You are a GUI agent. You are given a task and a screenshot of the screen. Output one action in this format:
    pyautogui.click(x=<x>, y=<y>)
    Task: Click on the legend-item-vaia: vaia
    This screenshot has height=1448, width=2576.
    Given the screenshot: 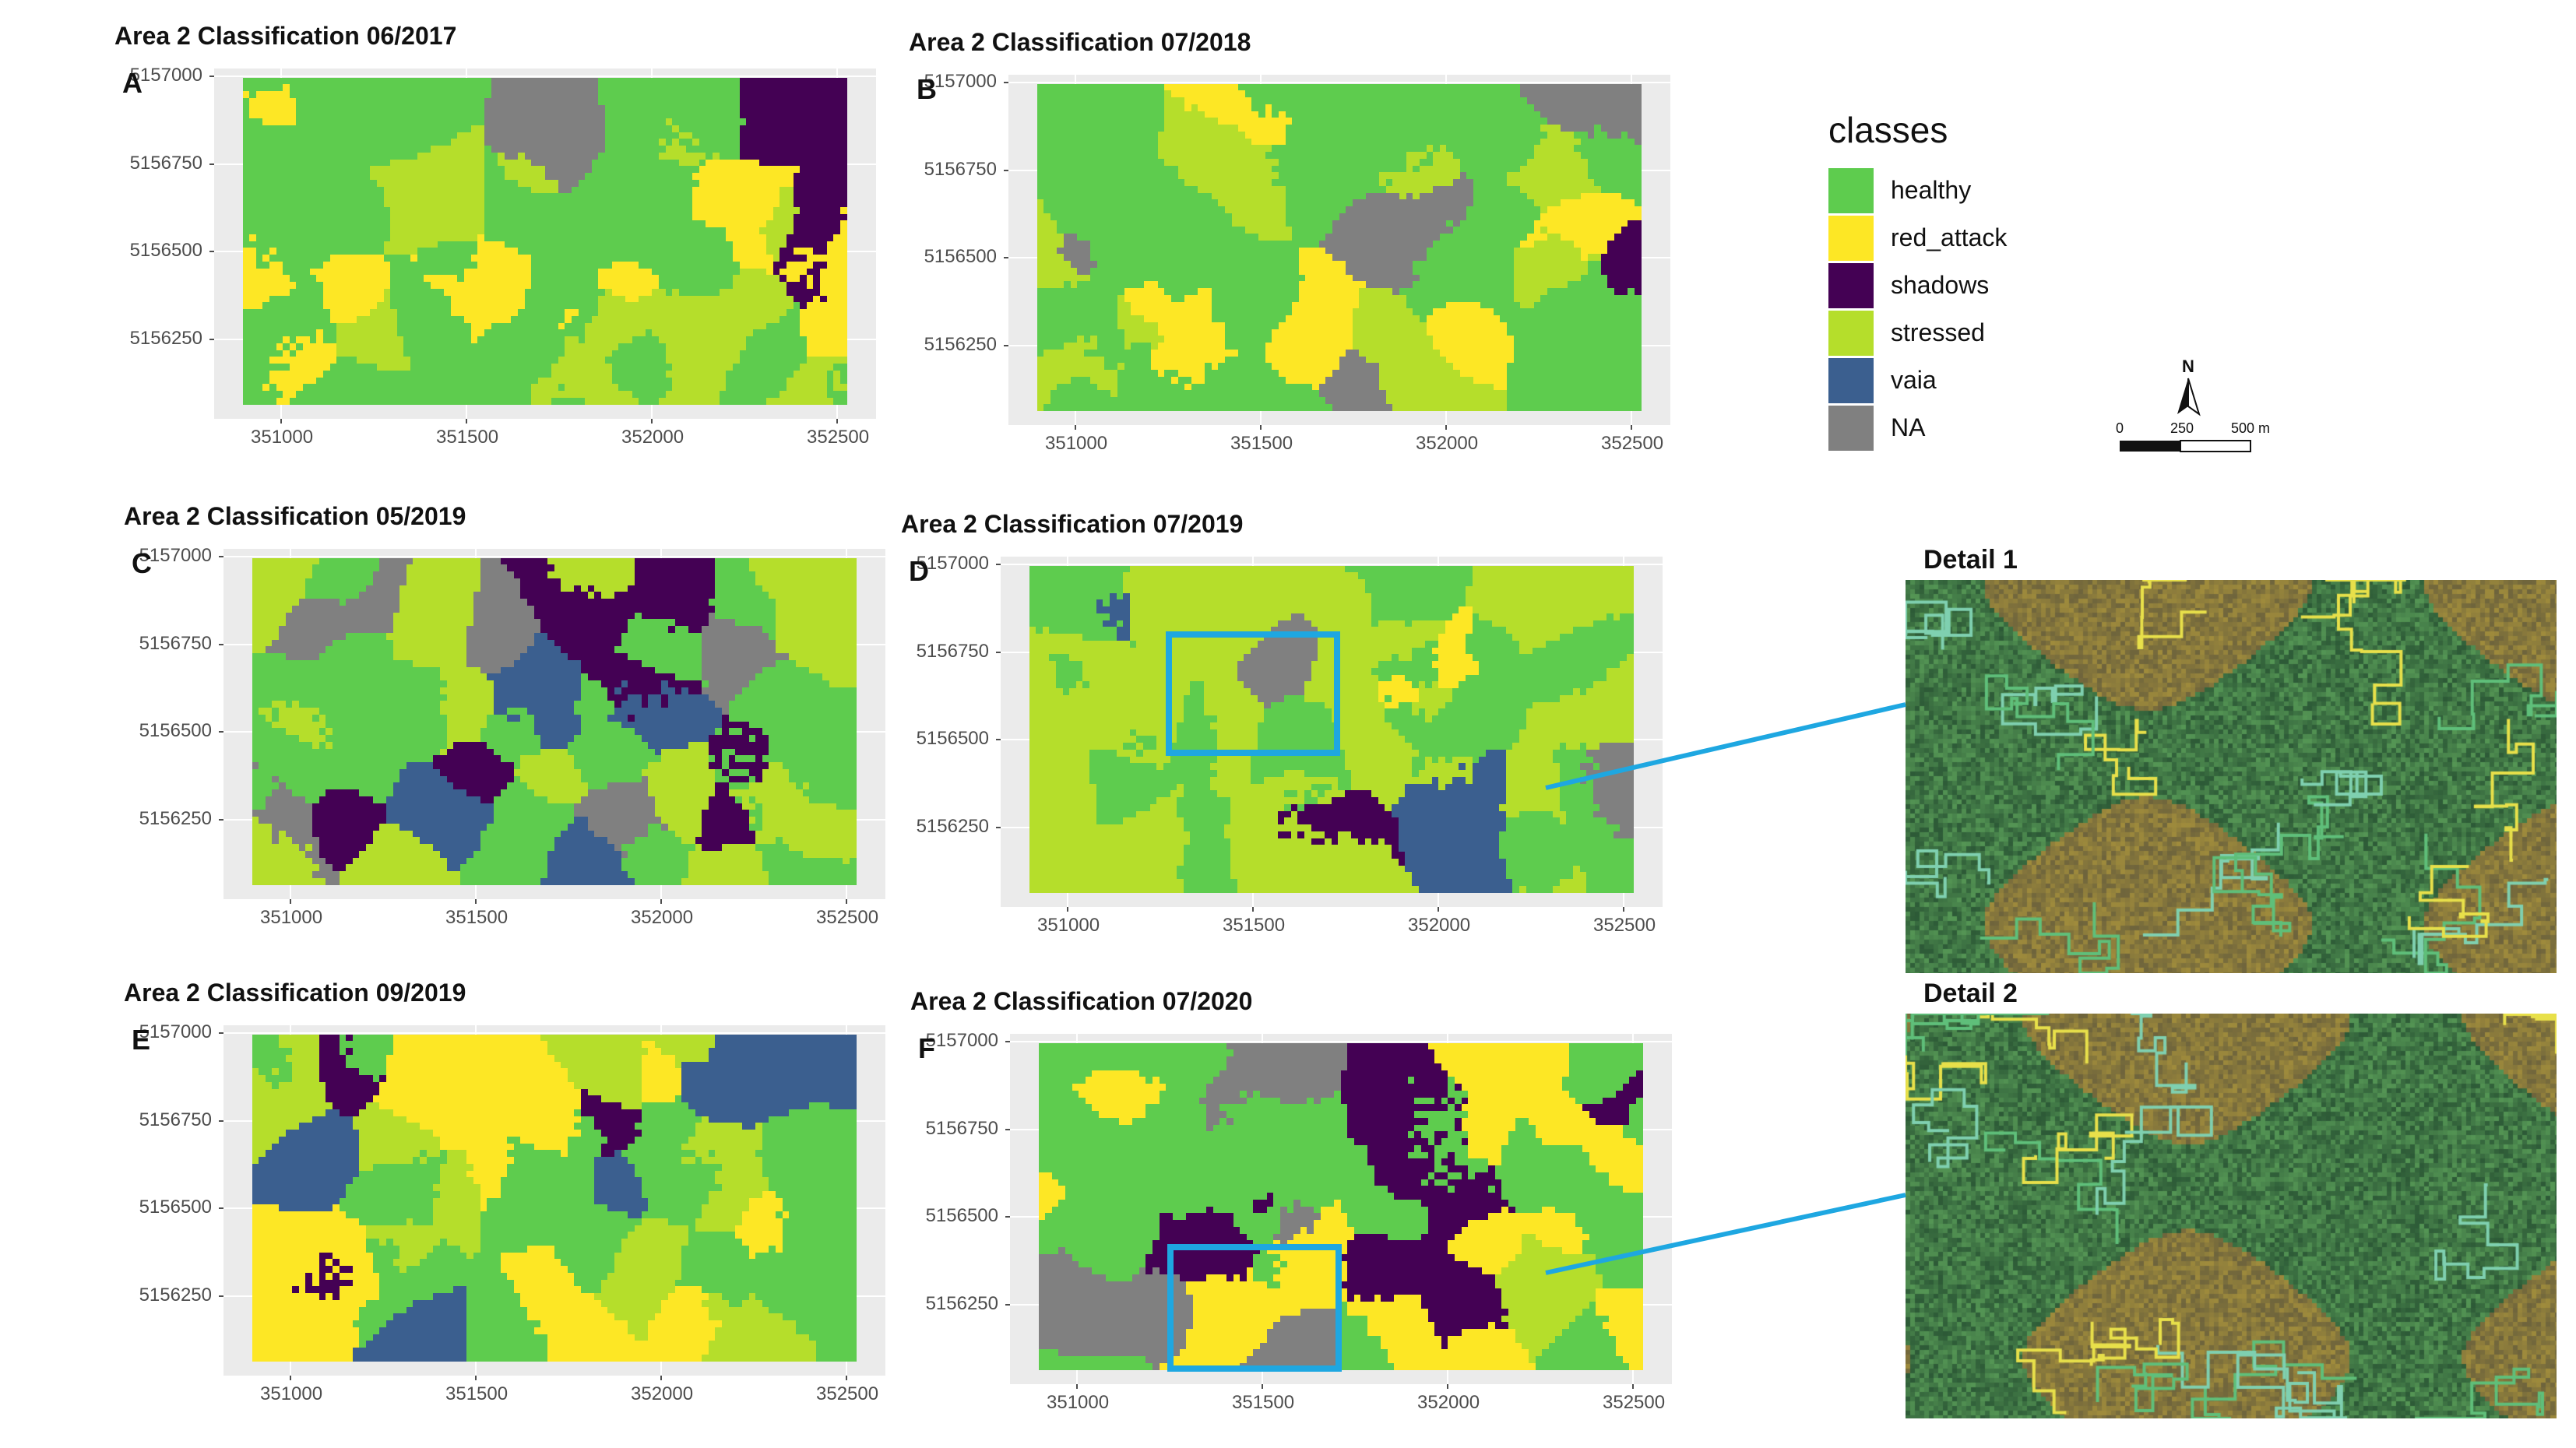 What is the action you would take?
    pyautogui.click(x=1917, y=380)
    